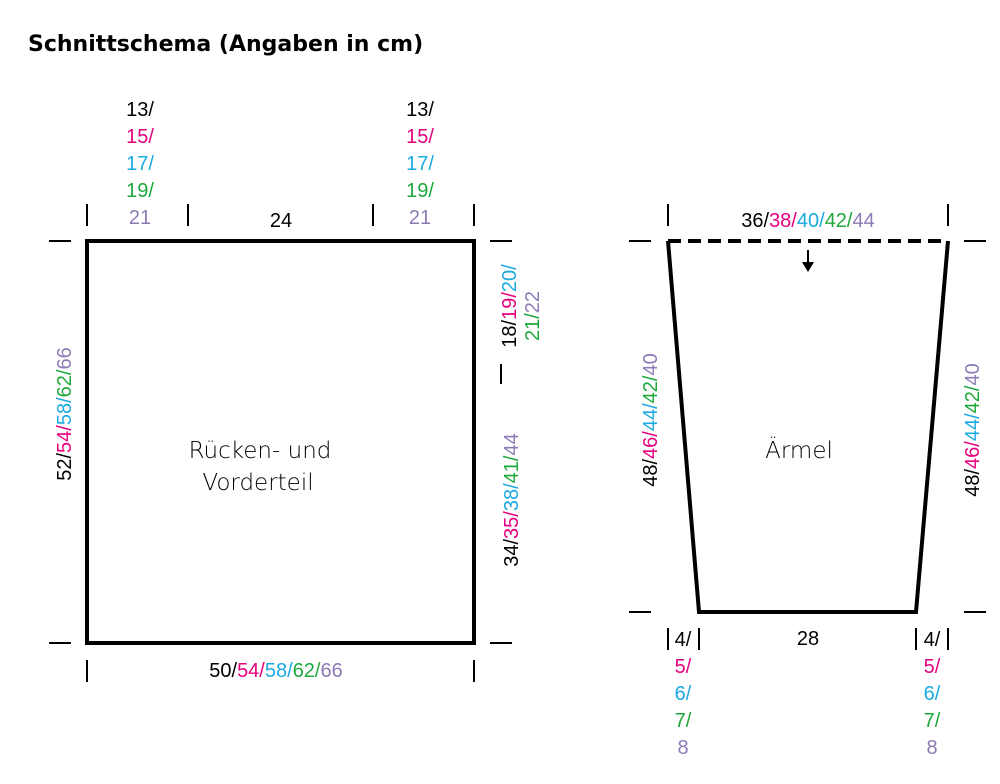 This screenshot has height=784, width=1000. I want to click on size-value: 40/, so click(811, 221).